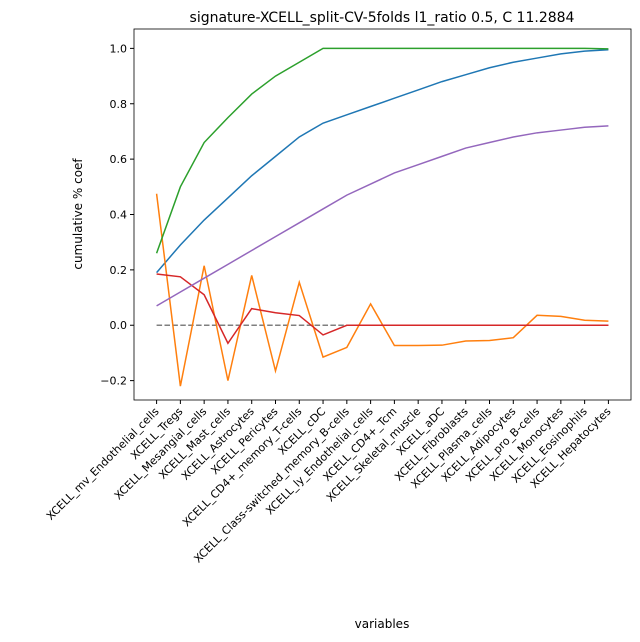  What do you see at coordinates (119, 270) in the screenshot?
I see `y-tick-label: 0.2` at bounding box center [119, 270].